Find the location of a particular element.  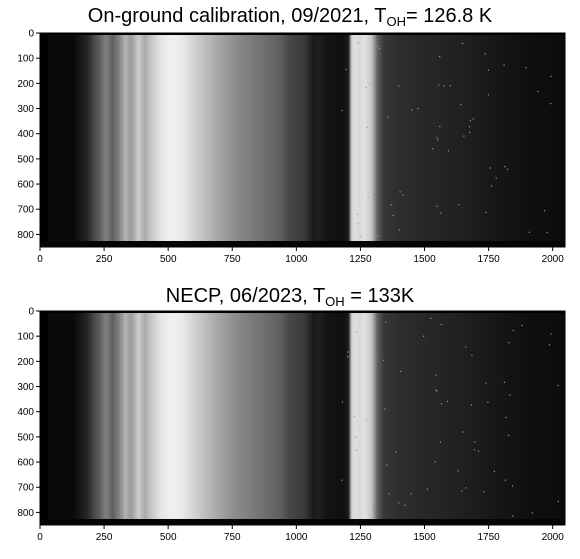

x-tick-label: 1250 is located at coordinates (360, 259).